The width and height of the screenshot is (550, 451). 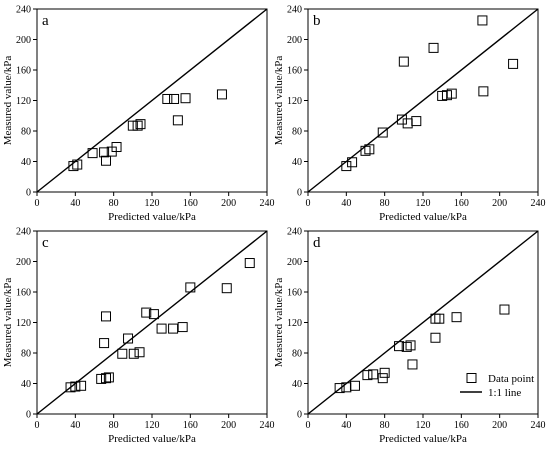 What do you see at coordinates (45, 243) in the screenshot?
I see `panel-letter: c` at bounding box center [45, 243].